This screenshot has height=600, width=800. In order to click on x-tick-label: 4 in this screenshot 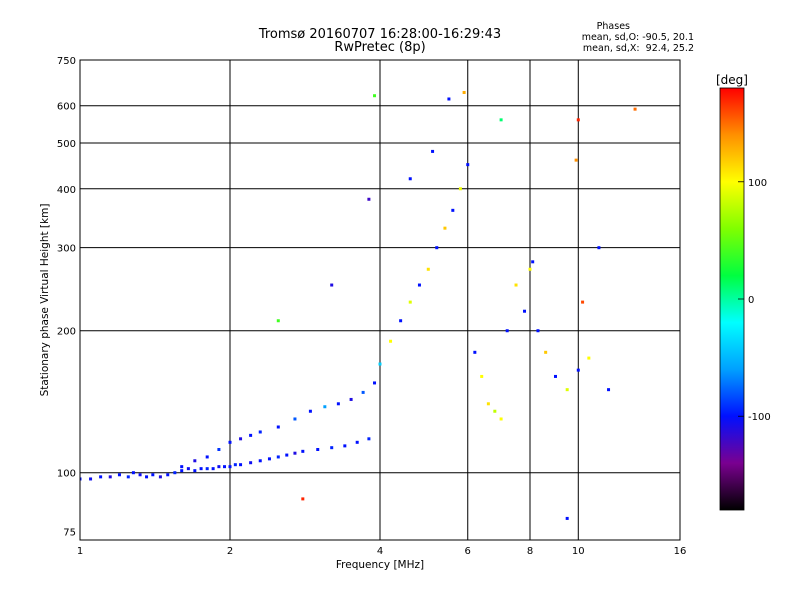, I will do `click(380, 551)`.